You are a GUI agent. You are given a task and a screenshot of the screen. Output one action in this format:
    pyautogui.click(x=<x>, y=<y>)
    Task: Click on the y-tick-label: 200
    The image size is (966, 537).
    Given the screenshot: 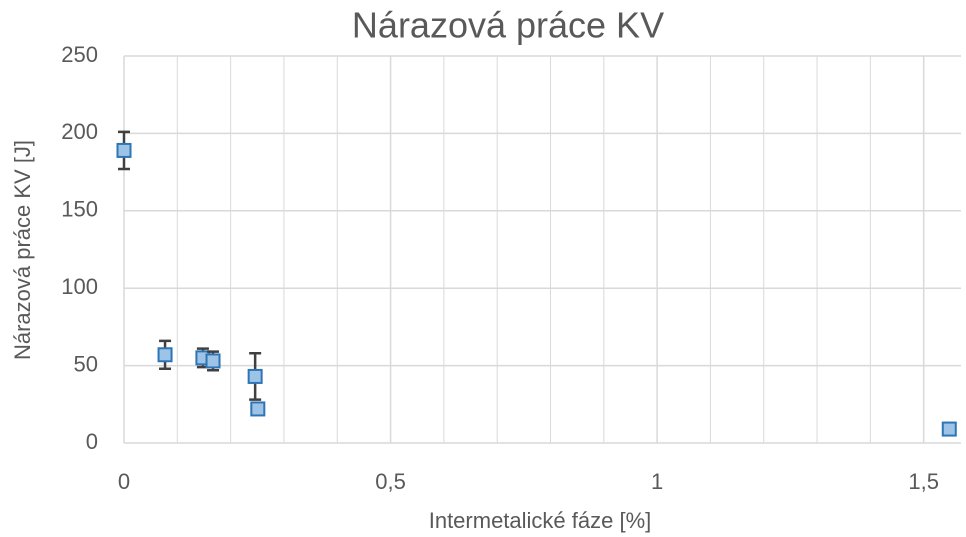 What is the action you would take?
    pyautogui.click(x=79, y=131)
    